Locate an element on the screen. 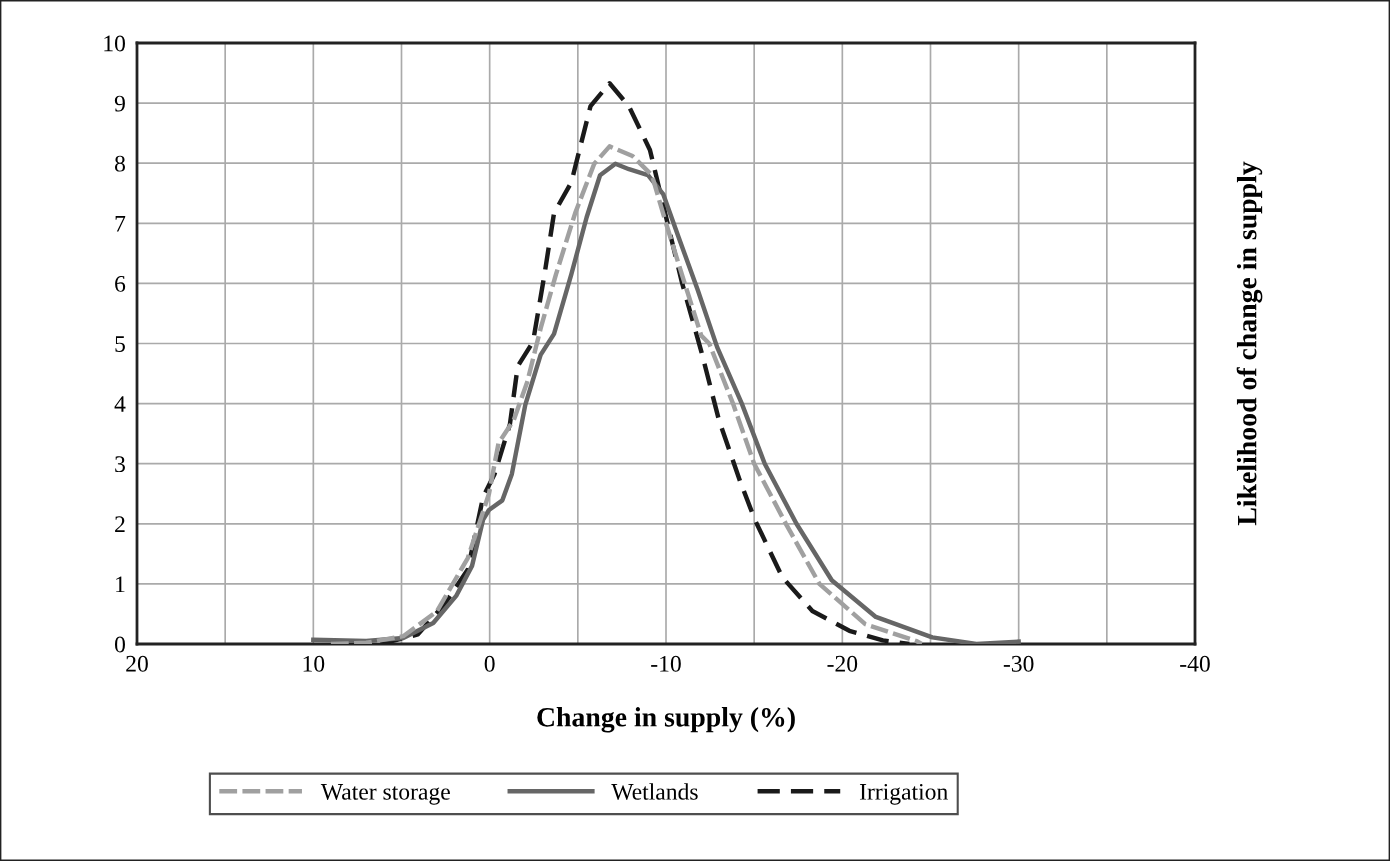  x-axis-title: Change in supply (%) is located at coordinates (666, 720).